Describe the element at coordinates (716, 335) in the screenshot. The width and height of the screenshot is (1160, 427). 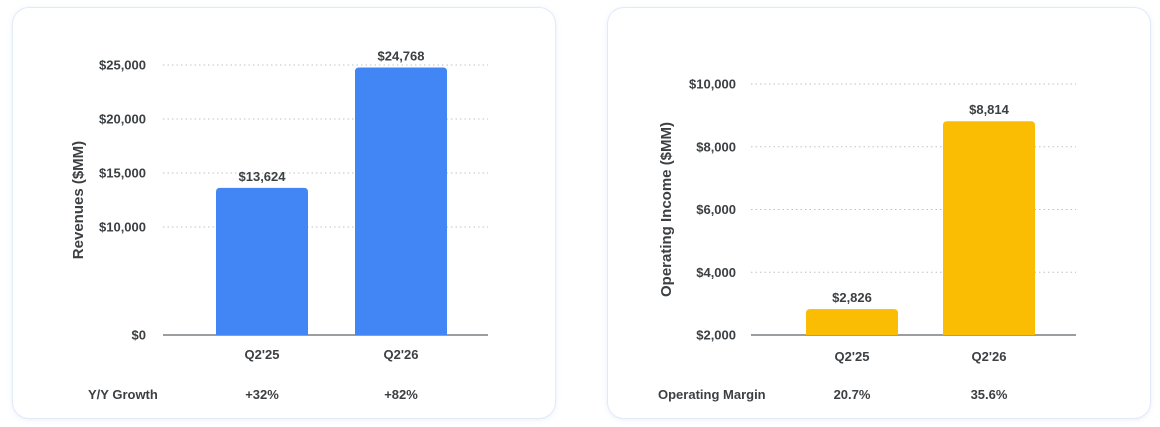
I see `income-y-tick-label: $2,000` at that location.